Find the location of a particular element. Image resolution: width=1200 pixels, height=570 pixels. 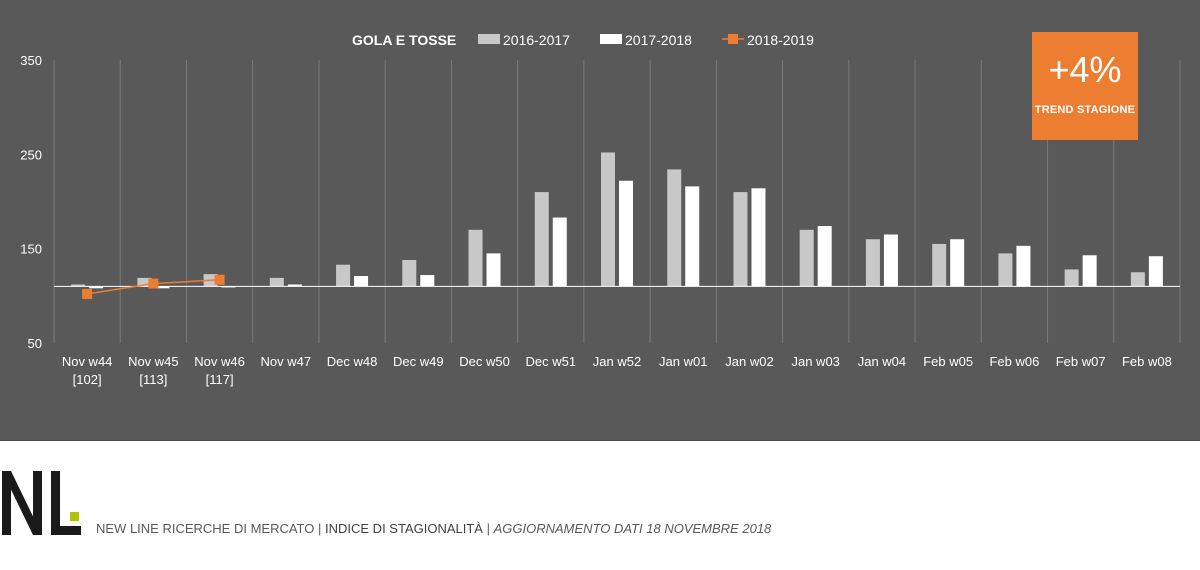

y-tick-label: 350 is located at coordinates (31, 60).